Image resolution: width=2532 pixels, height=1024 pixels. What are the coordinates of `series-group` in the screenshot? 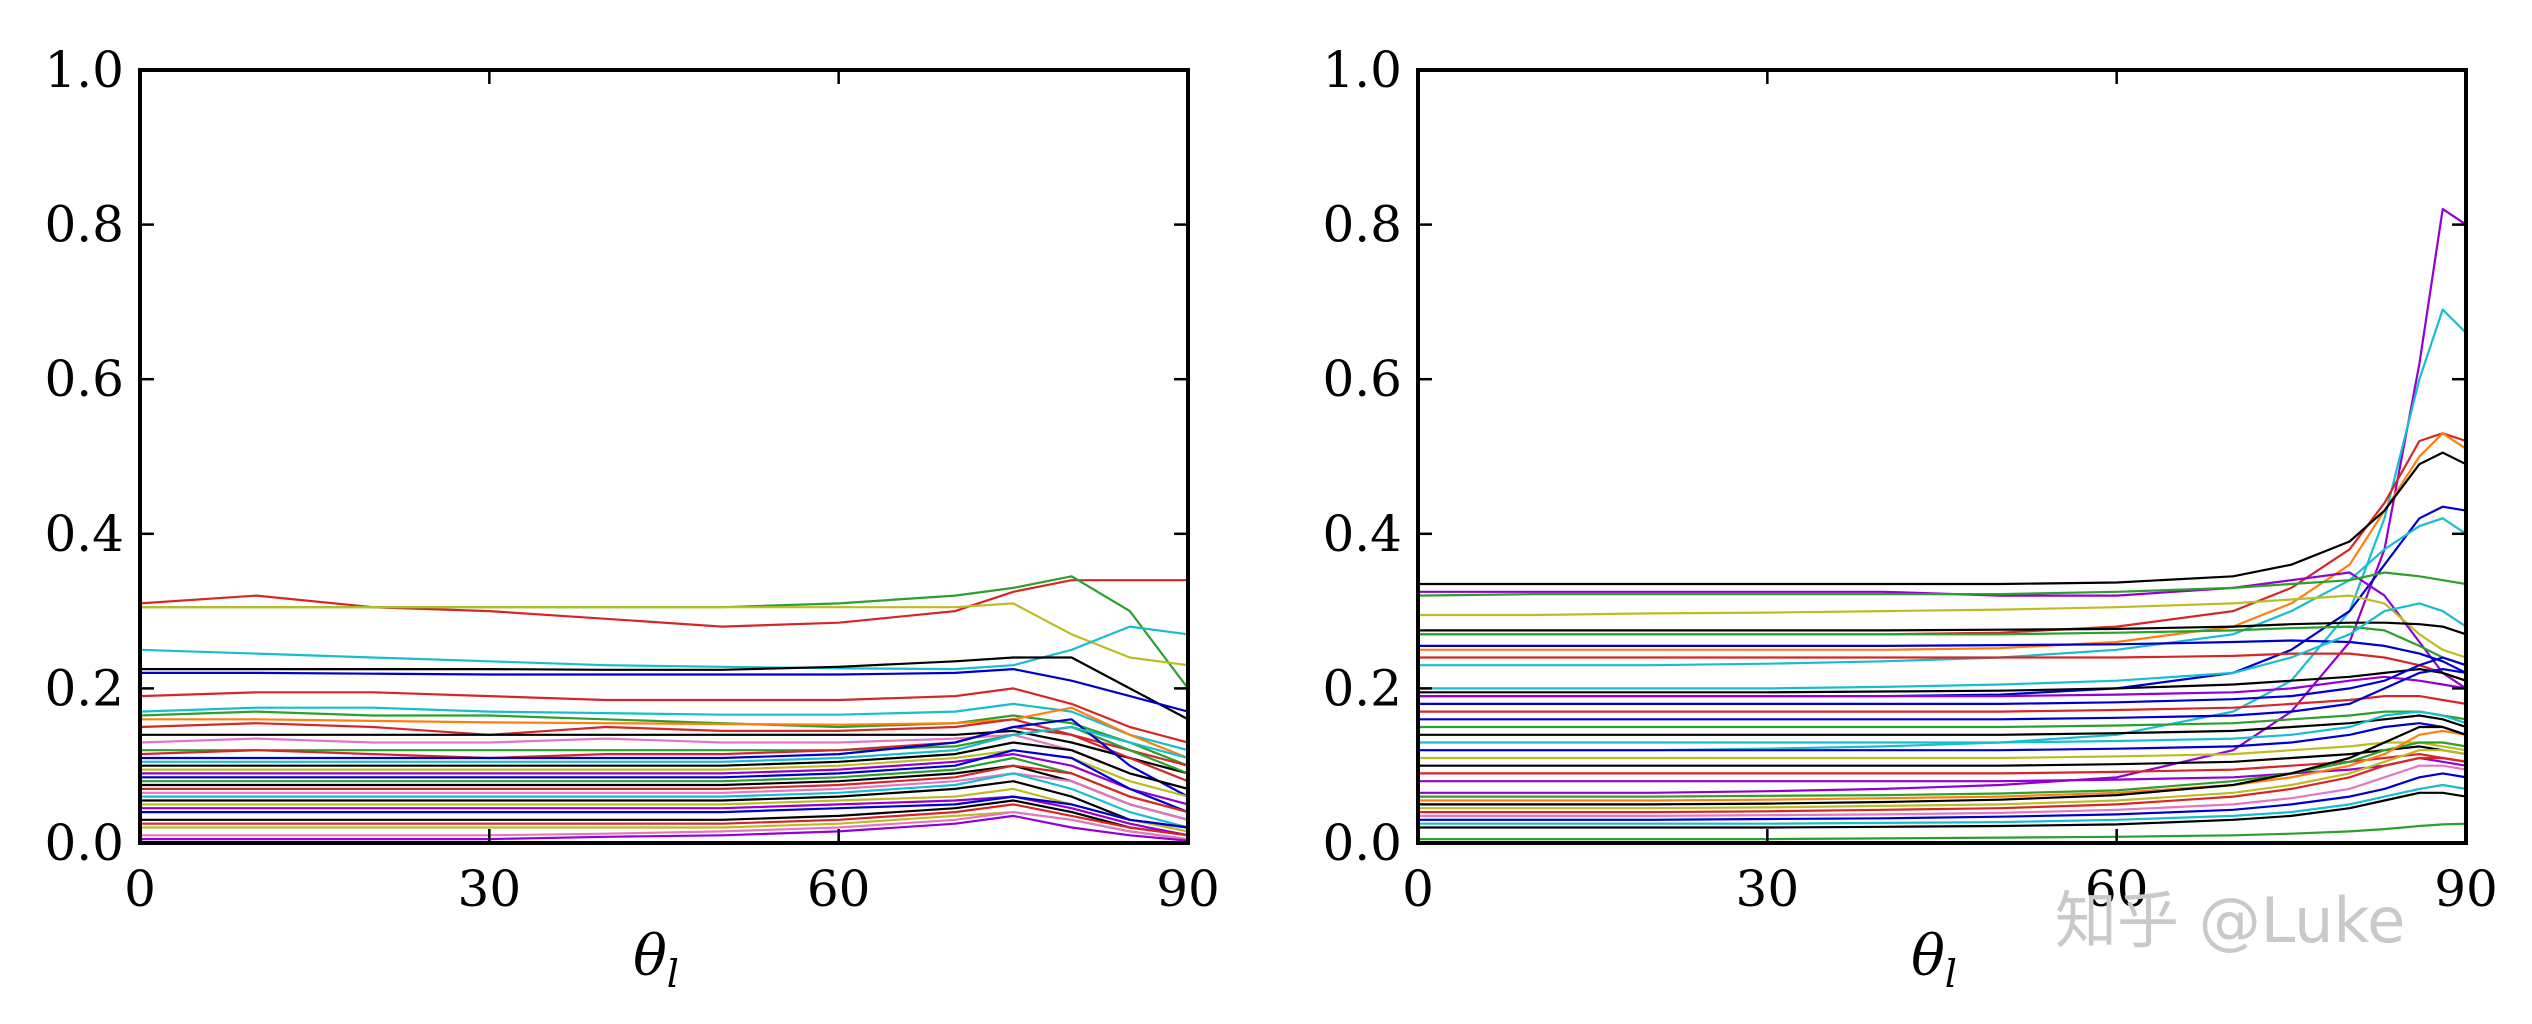 It's located at (664, 708).